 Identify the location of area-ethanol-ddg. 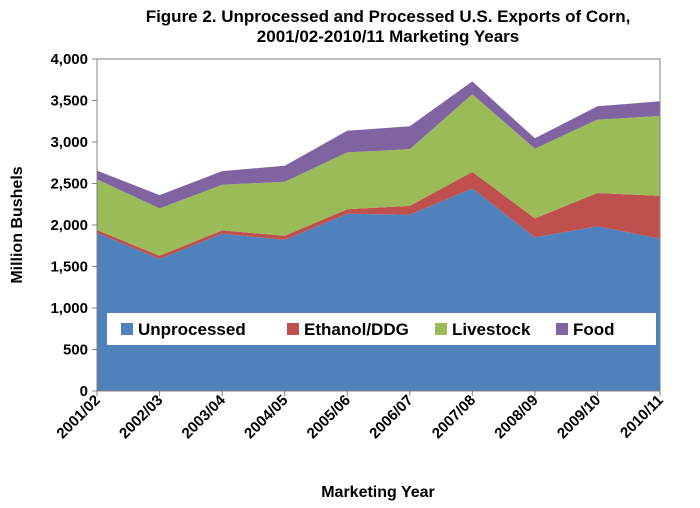
(378, 215).